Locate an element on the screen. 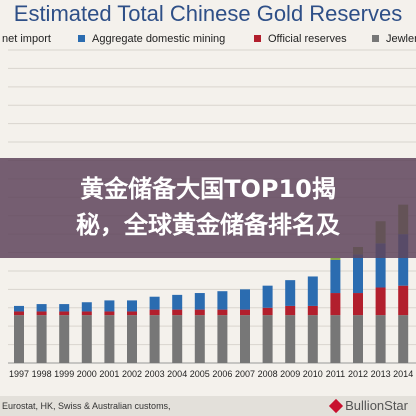 This screenshot has width=416, height=416. brand-logo: BullionStar is located at coordinates (368, 406).